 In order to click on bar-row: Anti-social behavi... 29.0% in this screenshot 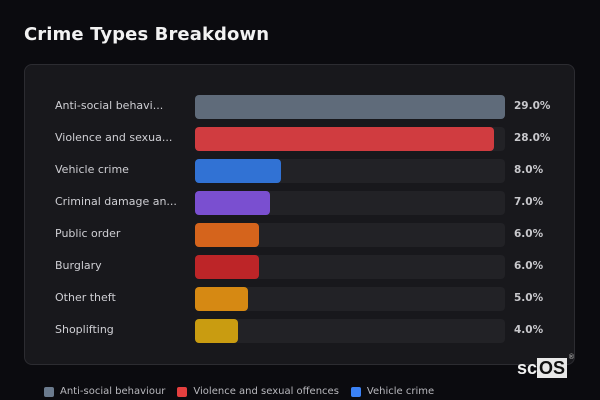, I will do `click(299, 107)`.